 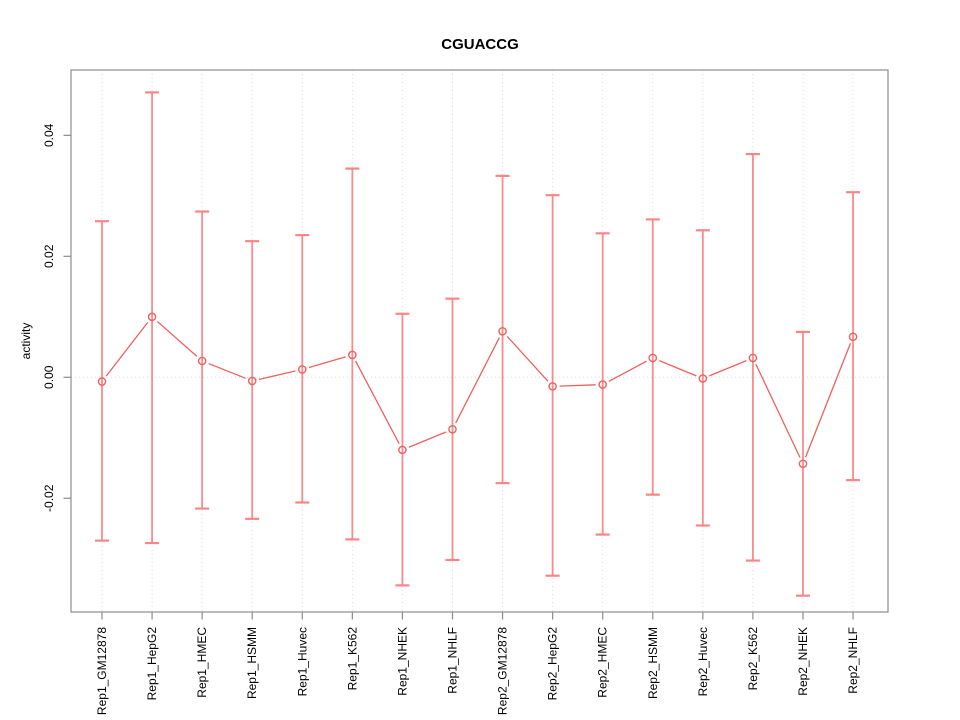 I want to click on x-tick-label: Rep1_HMEC, so click(x=202, y=662).